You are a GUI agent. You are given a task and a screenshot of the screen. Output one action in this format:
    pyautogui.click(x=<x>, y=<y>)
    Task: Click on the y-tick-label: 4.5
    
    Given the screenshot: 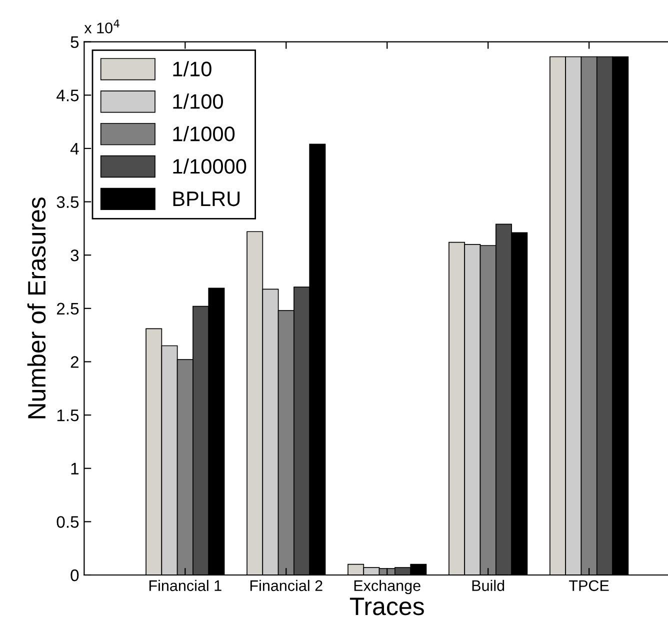 What is the action you would take?
    pyautogui.click(x=67, y=96)
    